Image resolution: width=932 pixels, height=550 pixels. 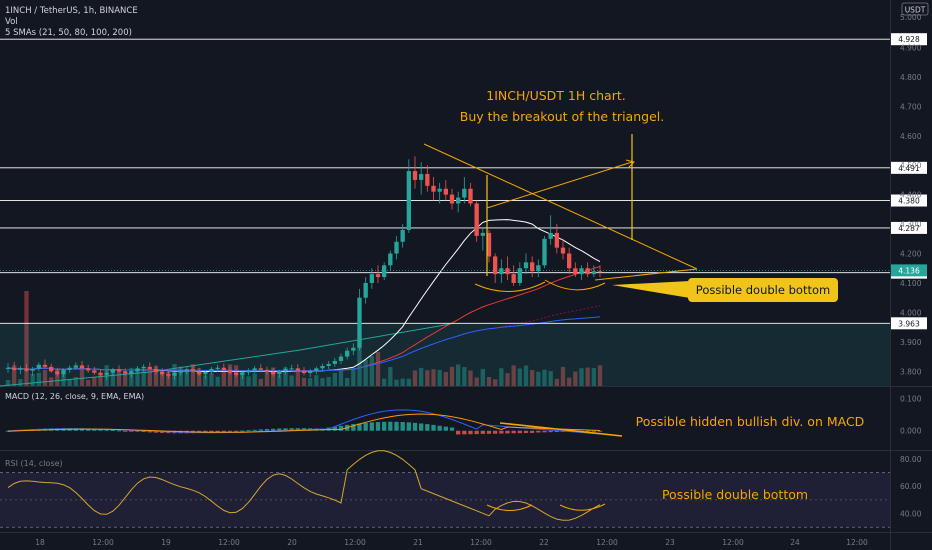 I want to click on volume-legend: Vol, so click(x=11, y=22).